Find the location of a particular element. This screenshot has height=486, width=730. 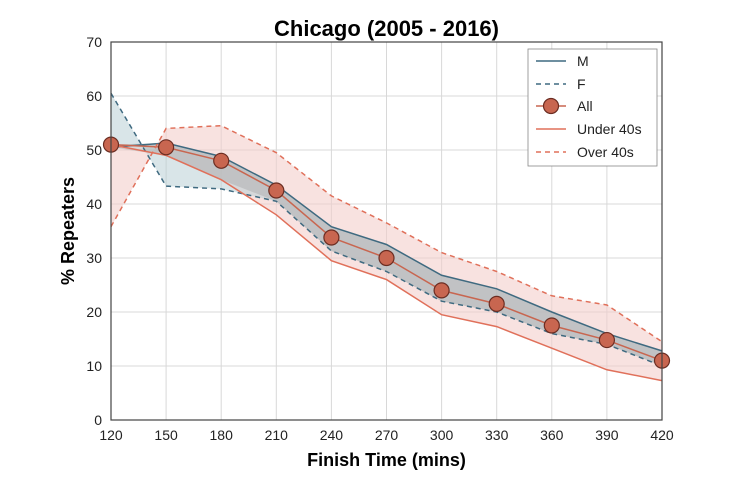

y-tick-label: 60 is located at coordinates (94, 96).